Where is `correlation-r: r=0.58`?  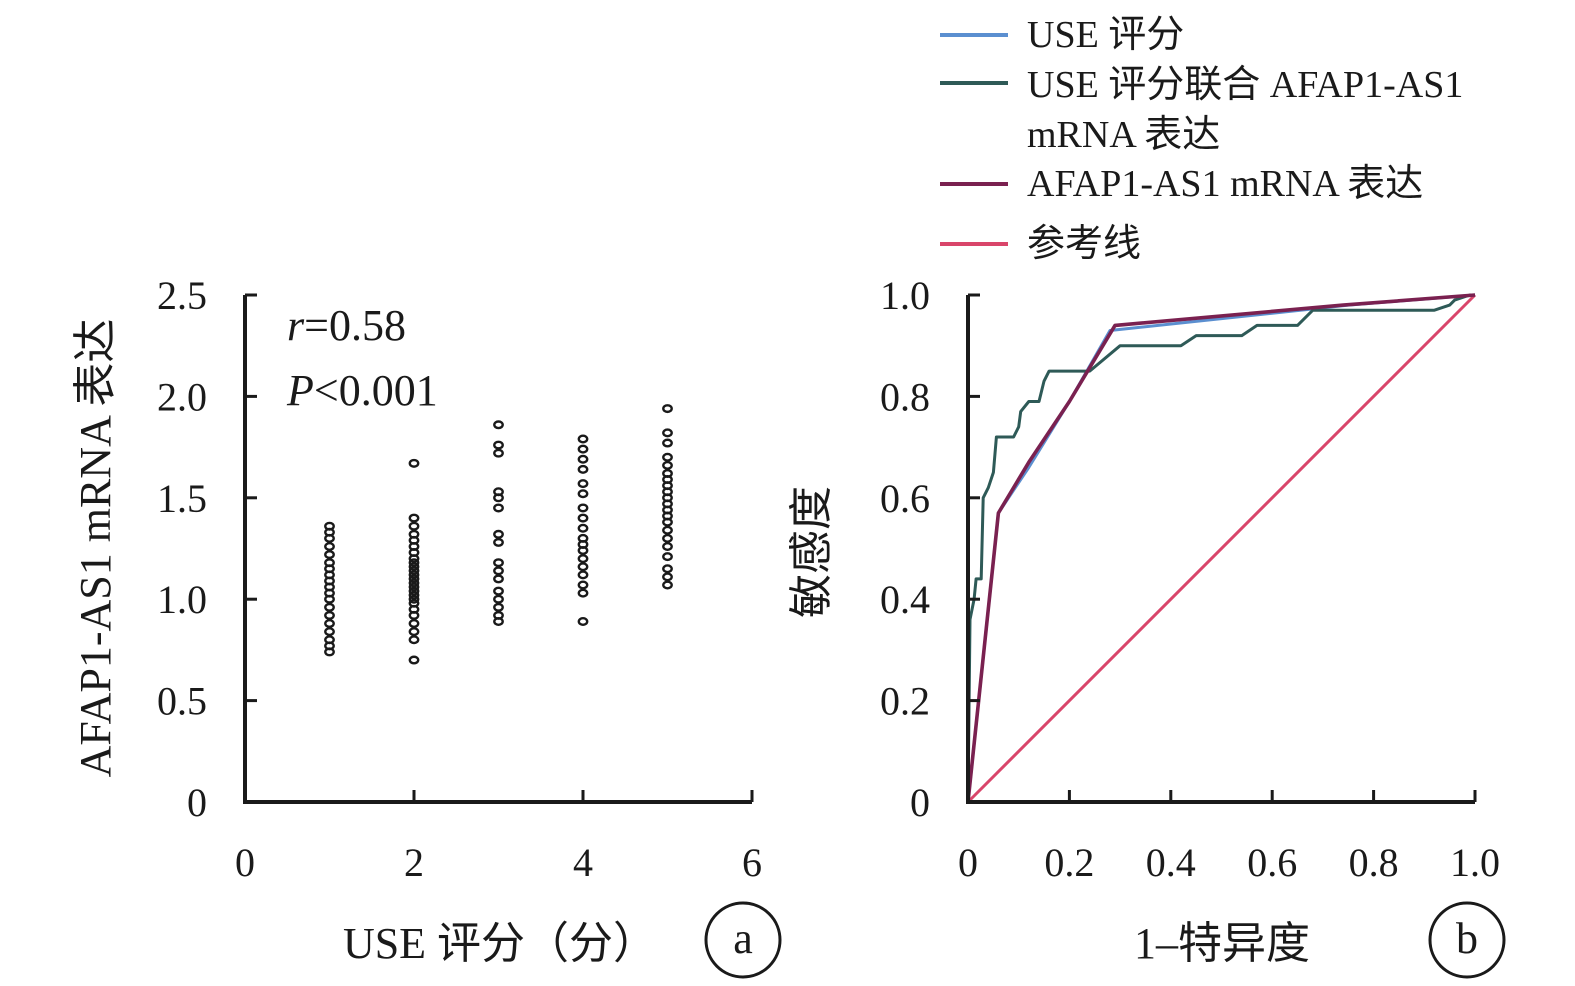
correlation-r: r=0.58 is located at coordinates (346, 325).